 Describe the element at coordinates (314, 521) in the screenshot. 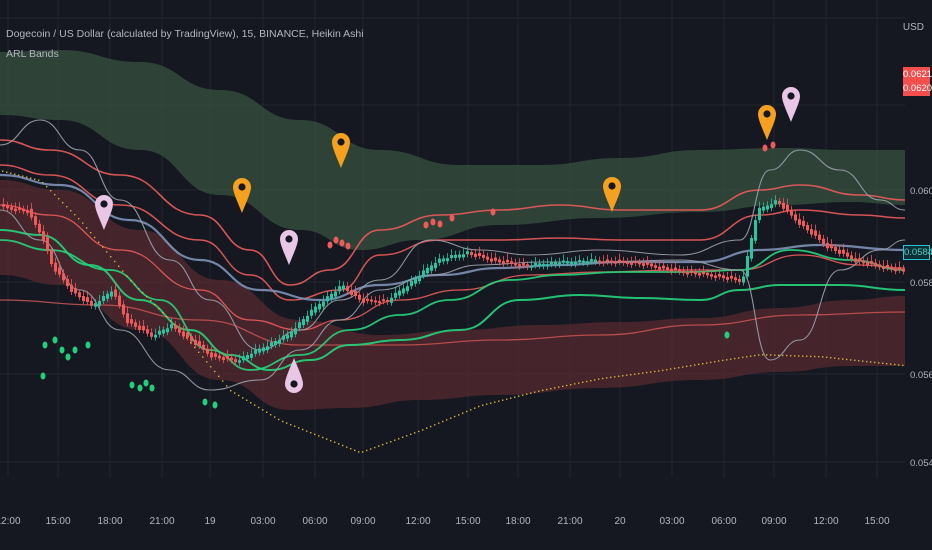

I see `x-tick-label: 06:00` at that location.